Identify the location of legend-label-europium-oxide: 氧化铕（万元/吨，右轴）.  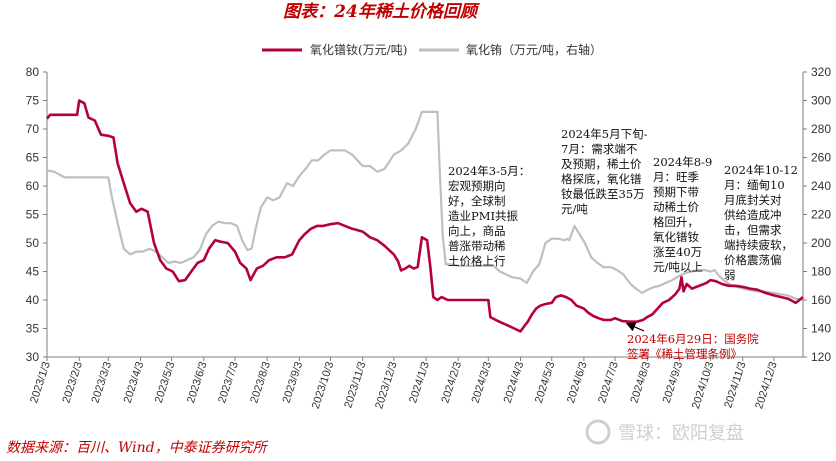
(534, 49).